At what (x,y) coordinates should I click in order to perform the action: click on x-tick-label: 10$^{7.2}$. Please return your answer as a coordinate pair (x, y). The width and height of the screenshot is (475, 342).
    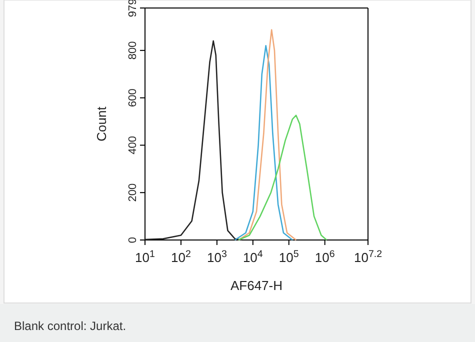
    Looking at the image, I should click on (368, 256).